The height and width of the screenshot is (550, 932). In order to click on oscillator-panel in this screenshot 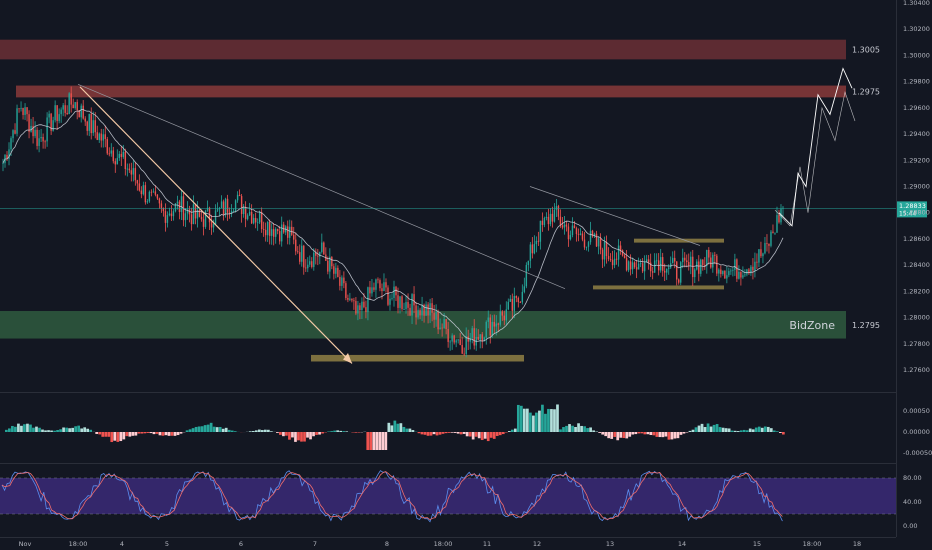, I will do `click(395, 427)`.